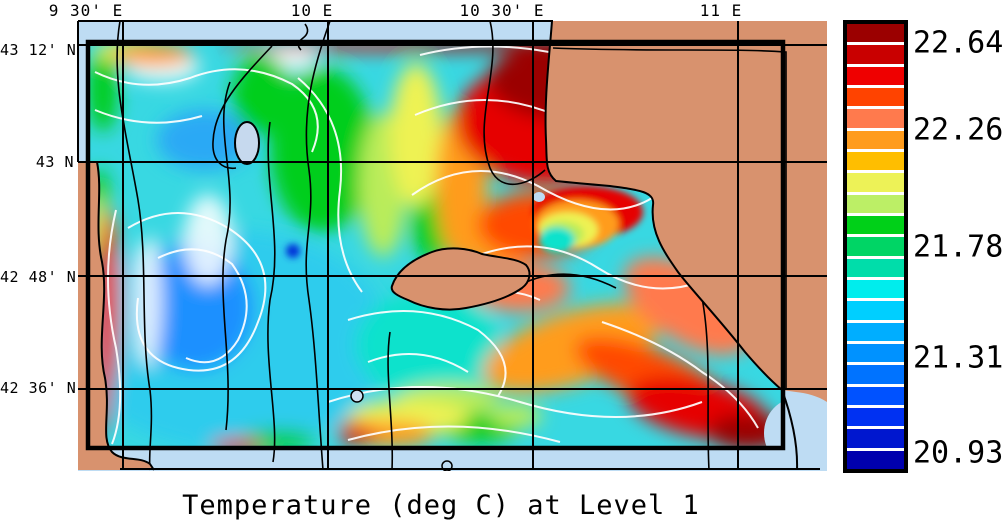  What do you see at coordinates (958, 453) in the screenshot?
I see `colorbar-value-label: 20.93` at bounding box center [958, 453].